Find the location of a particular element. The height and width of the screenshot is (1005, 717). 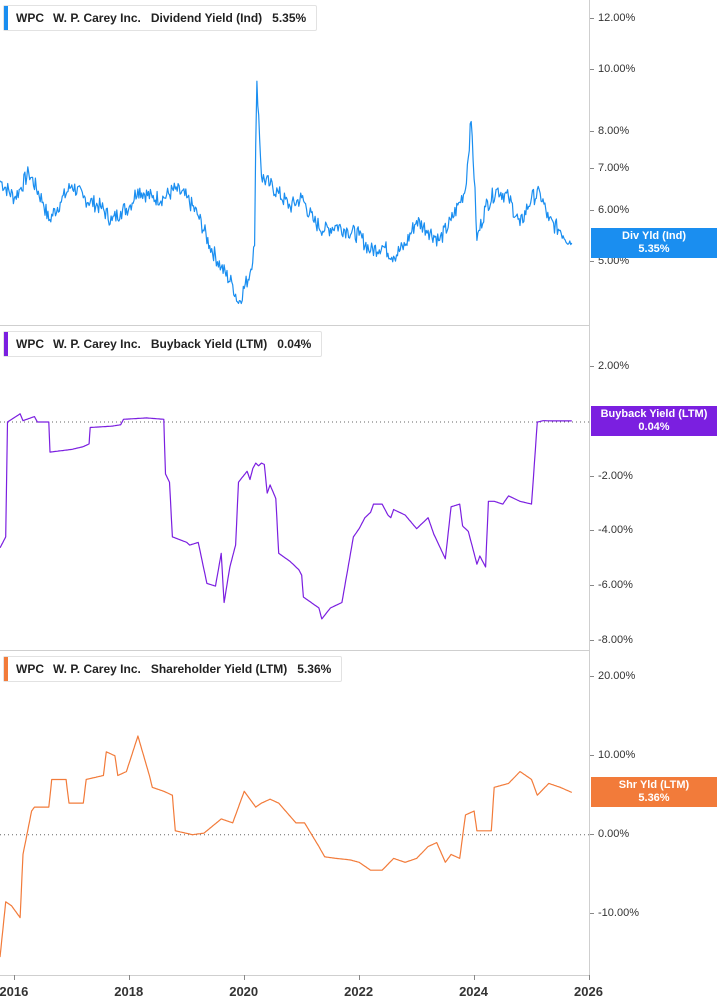

x-axis-line is located at coordinates (295, 975).